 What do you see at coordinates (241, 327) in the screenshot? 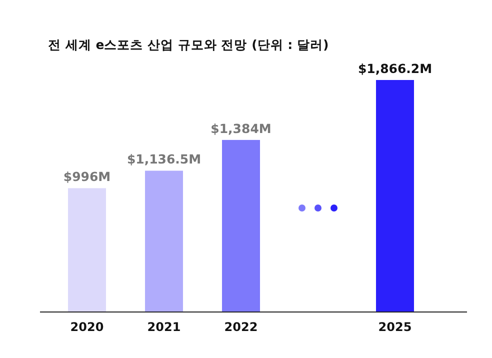
I see `x-tick-label: 2022` at bounding box center [241, 327].